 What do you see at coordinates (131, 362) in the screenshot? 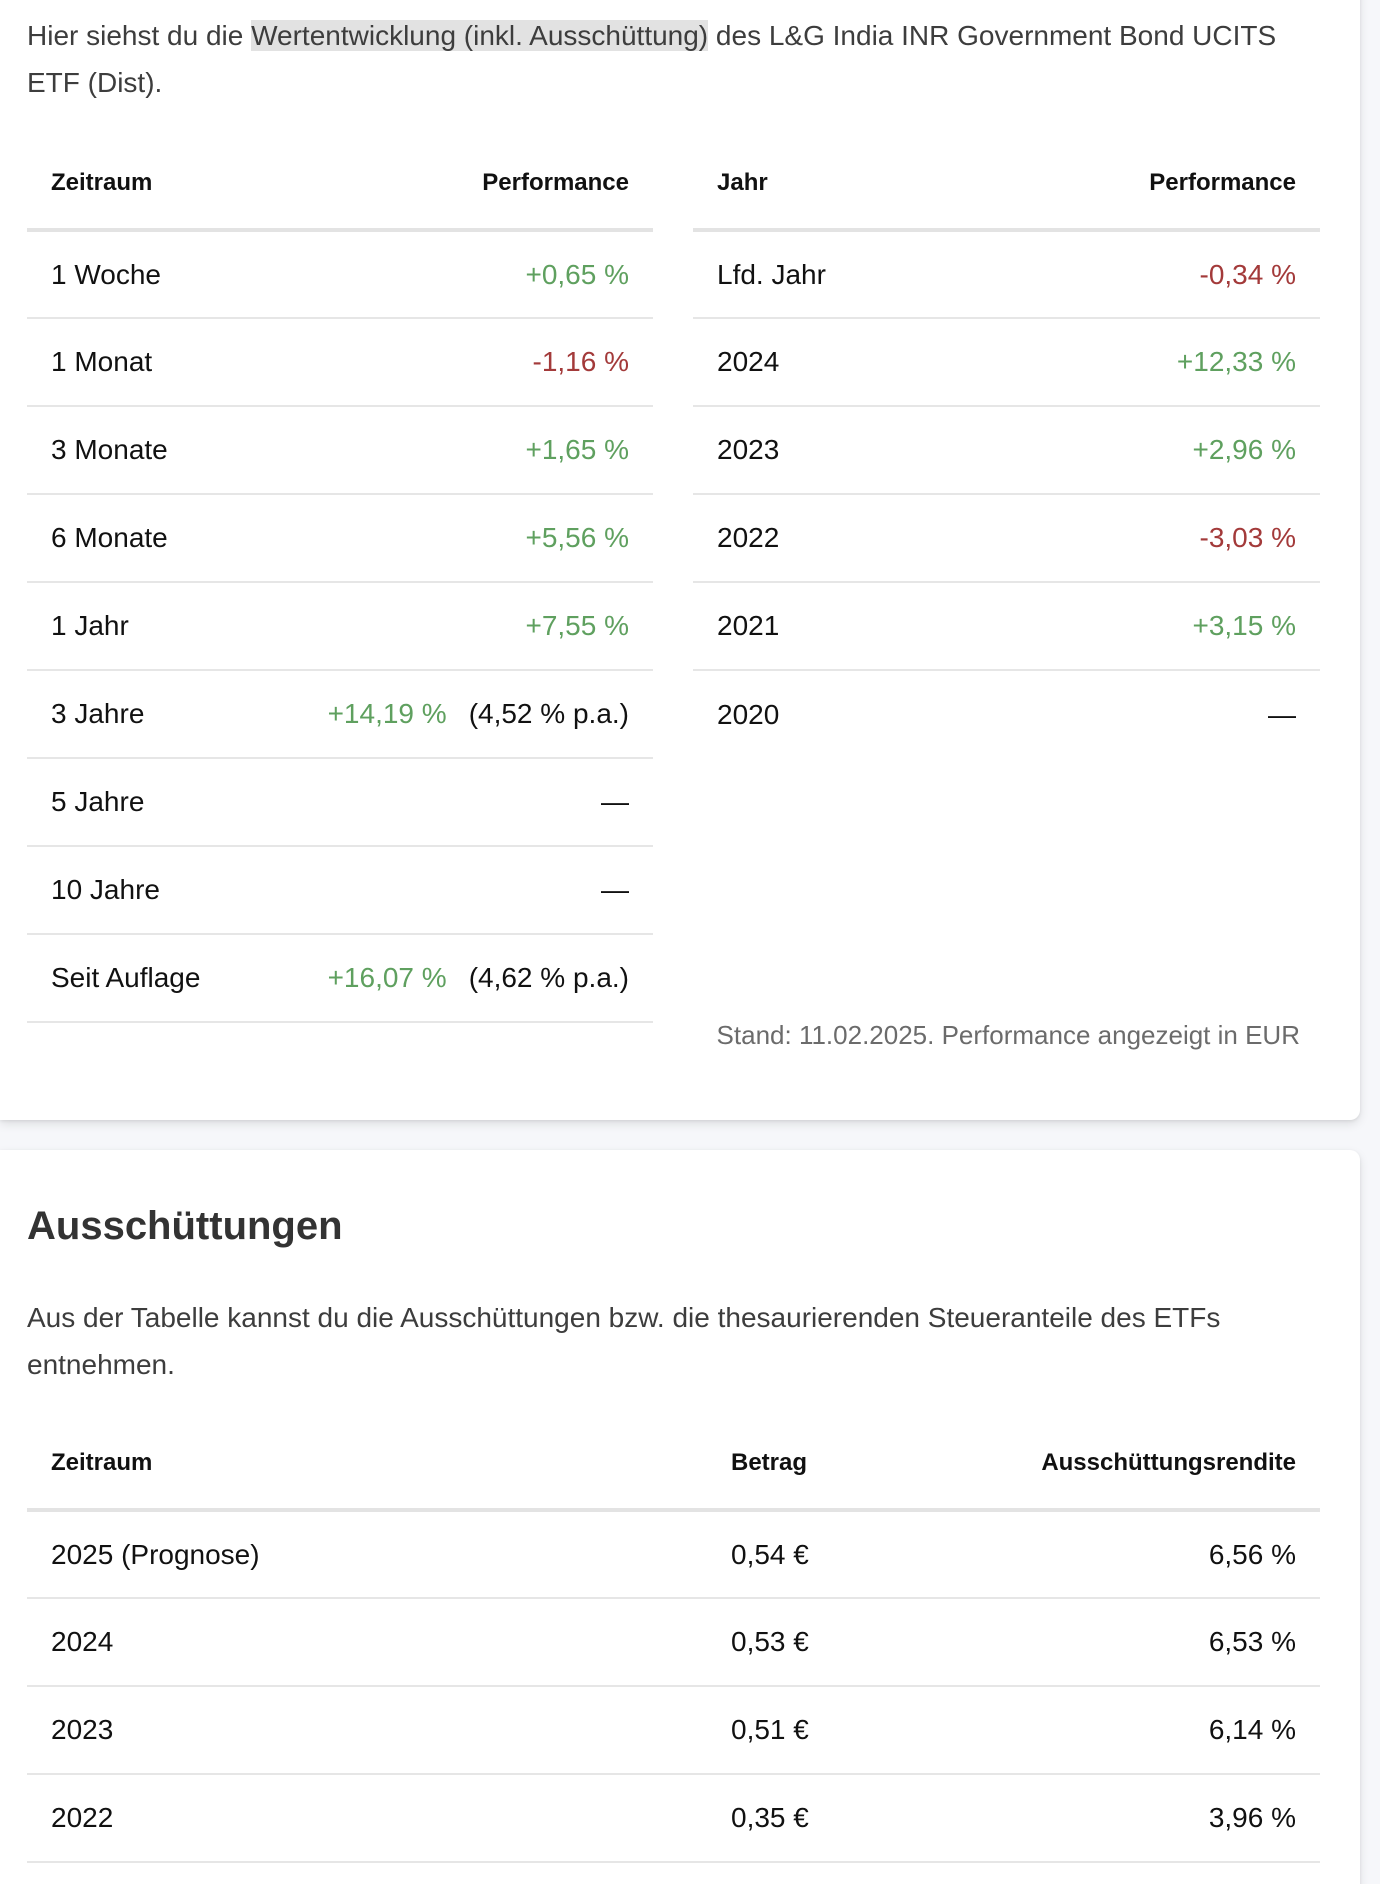
I see `period-label: 1 Monat` at bounding box center [131, 362].